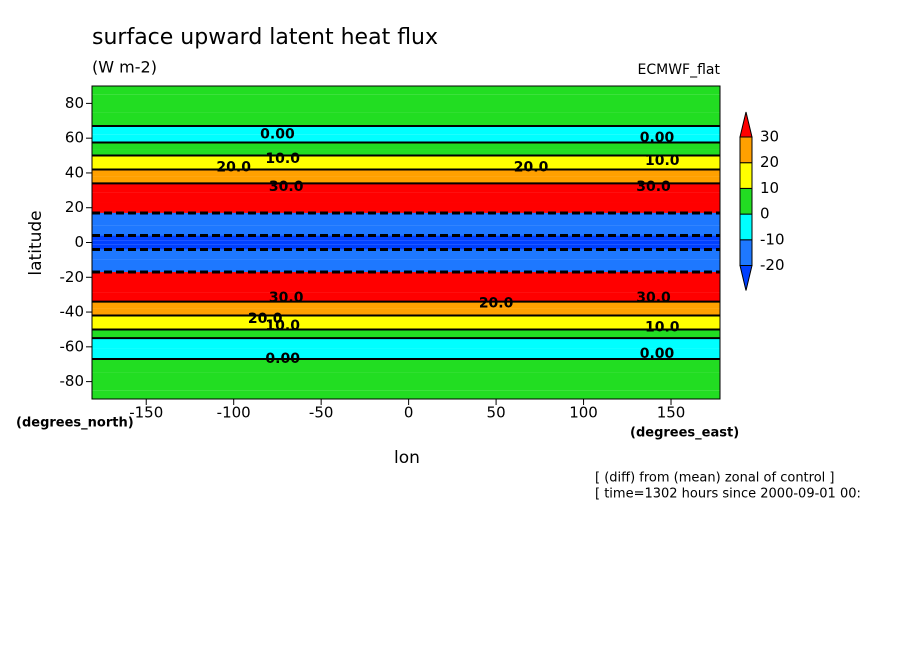 The width and height of the screenshot is (904, 654). What do you see at coordinates (714, 478) in the screenshot?
I see `note: [ (diff) from (mean) zonal of control ]` at bounding box center [714, 478].